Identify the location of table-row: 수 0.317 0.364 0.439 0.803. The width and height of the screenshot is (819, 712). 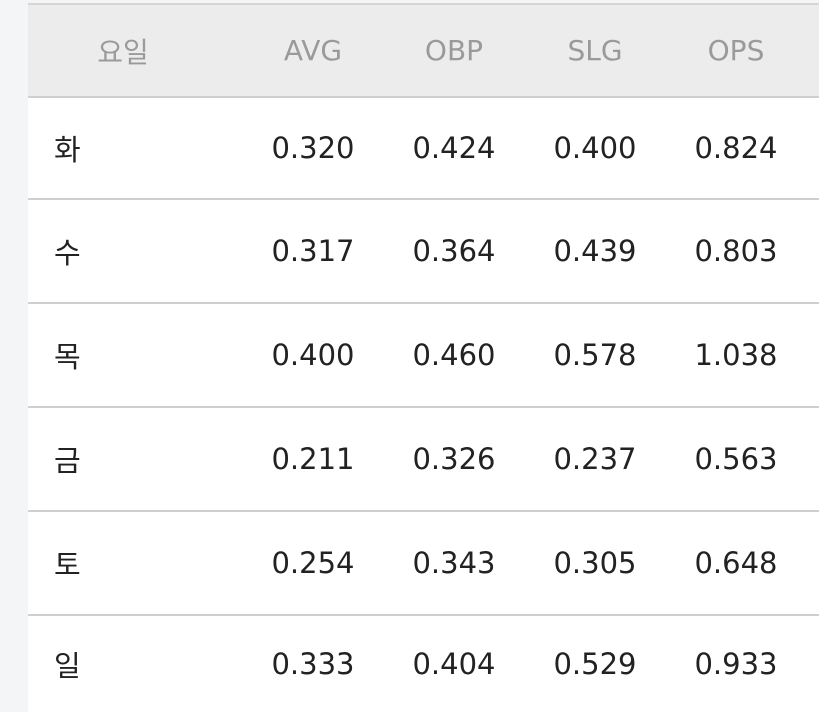
(423, 252).